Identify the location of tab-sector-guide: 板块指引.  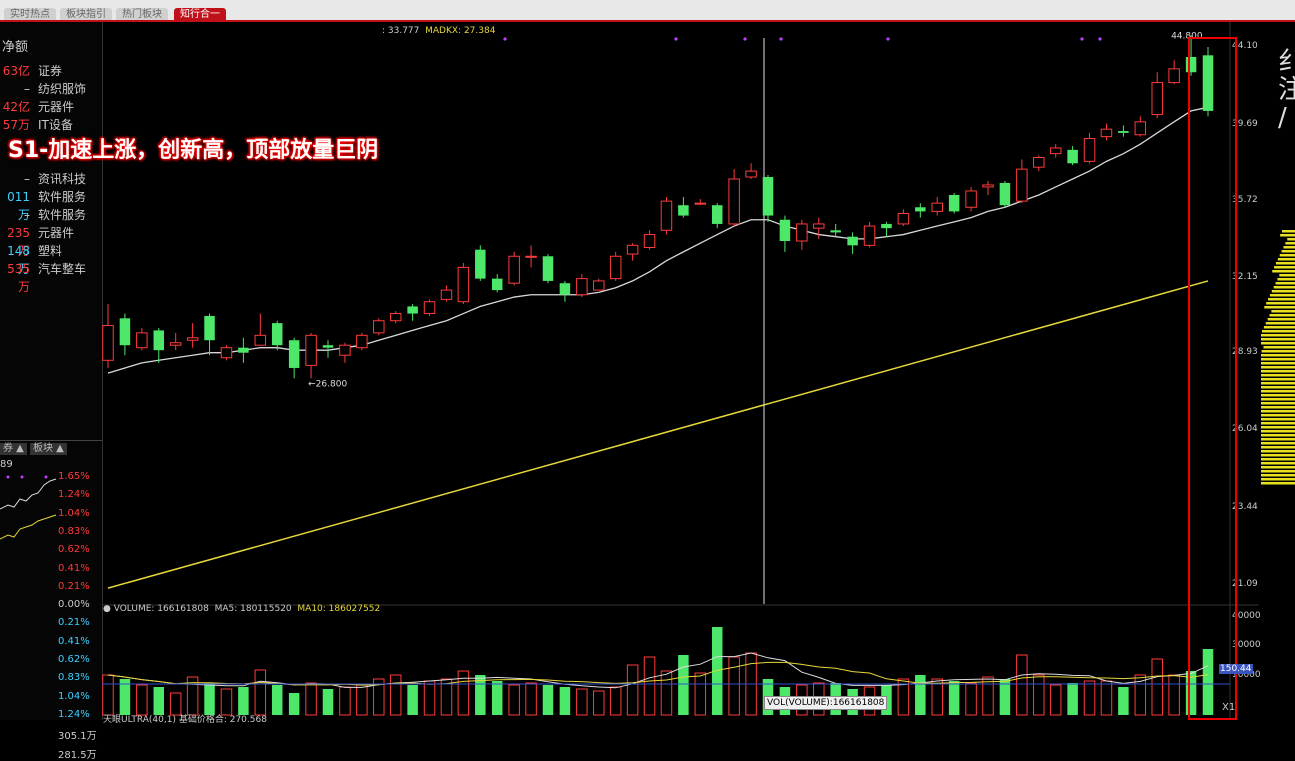
(86, 14).